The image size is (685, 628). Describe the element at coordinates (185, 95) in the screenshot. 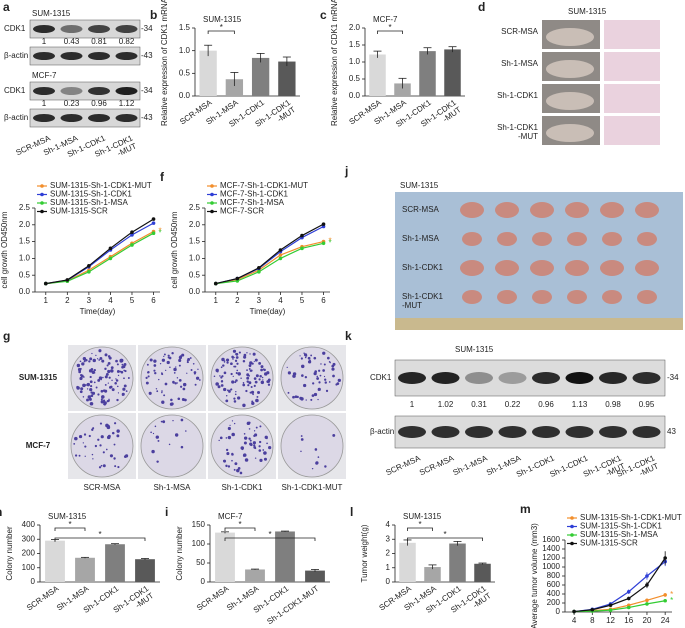

I see `y-tick-label: 0.0` at that location.